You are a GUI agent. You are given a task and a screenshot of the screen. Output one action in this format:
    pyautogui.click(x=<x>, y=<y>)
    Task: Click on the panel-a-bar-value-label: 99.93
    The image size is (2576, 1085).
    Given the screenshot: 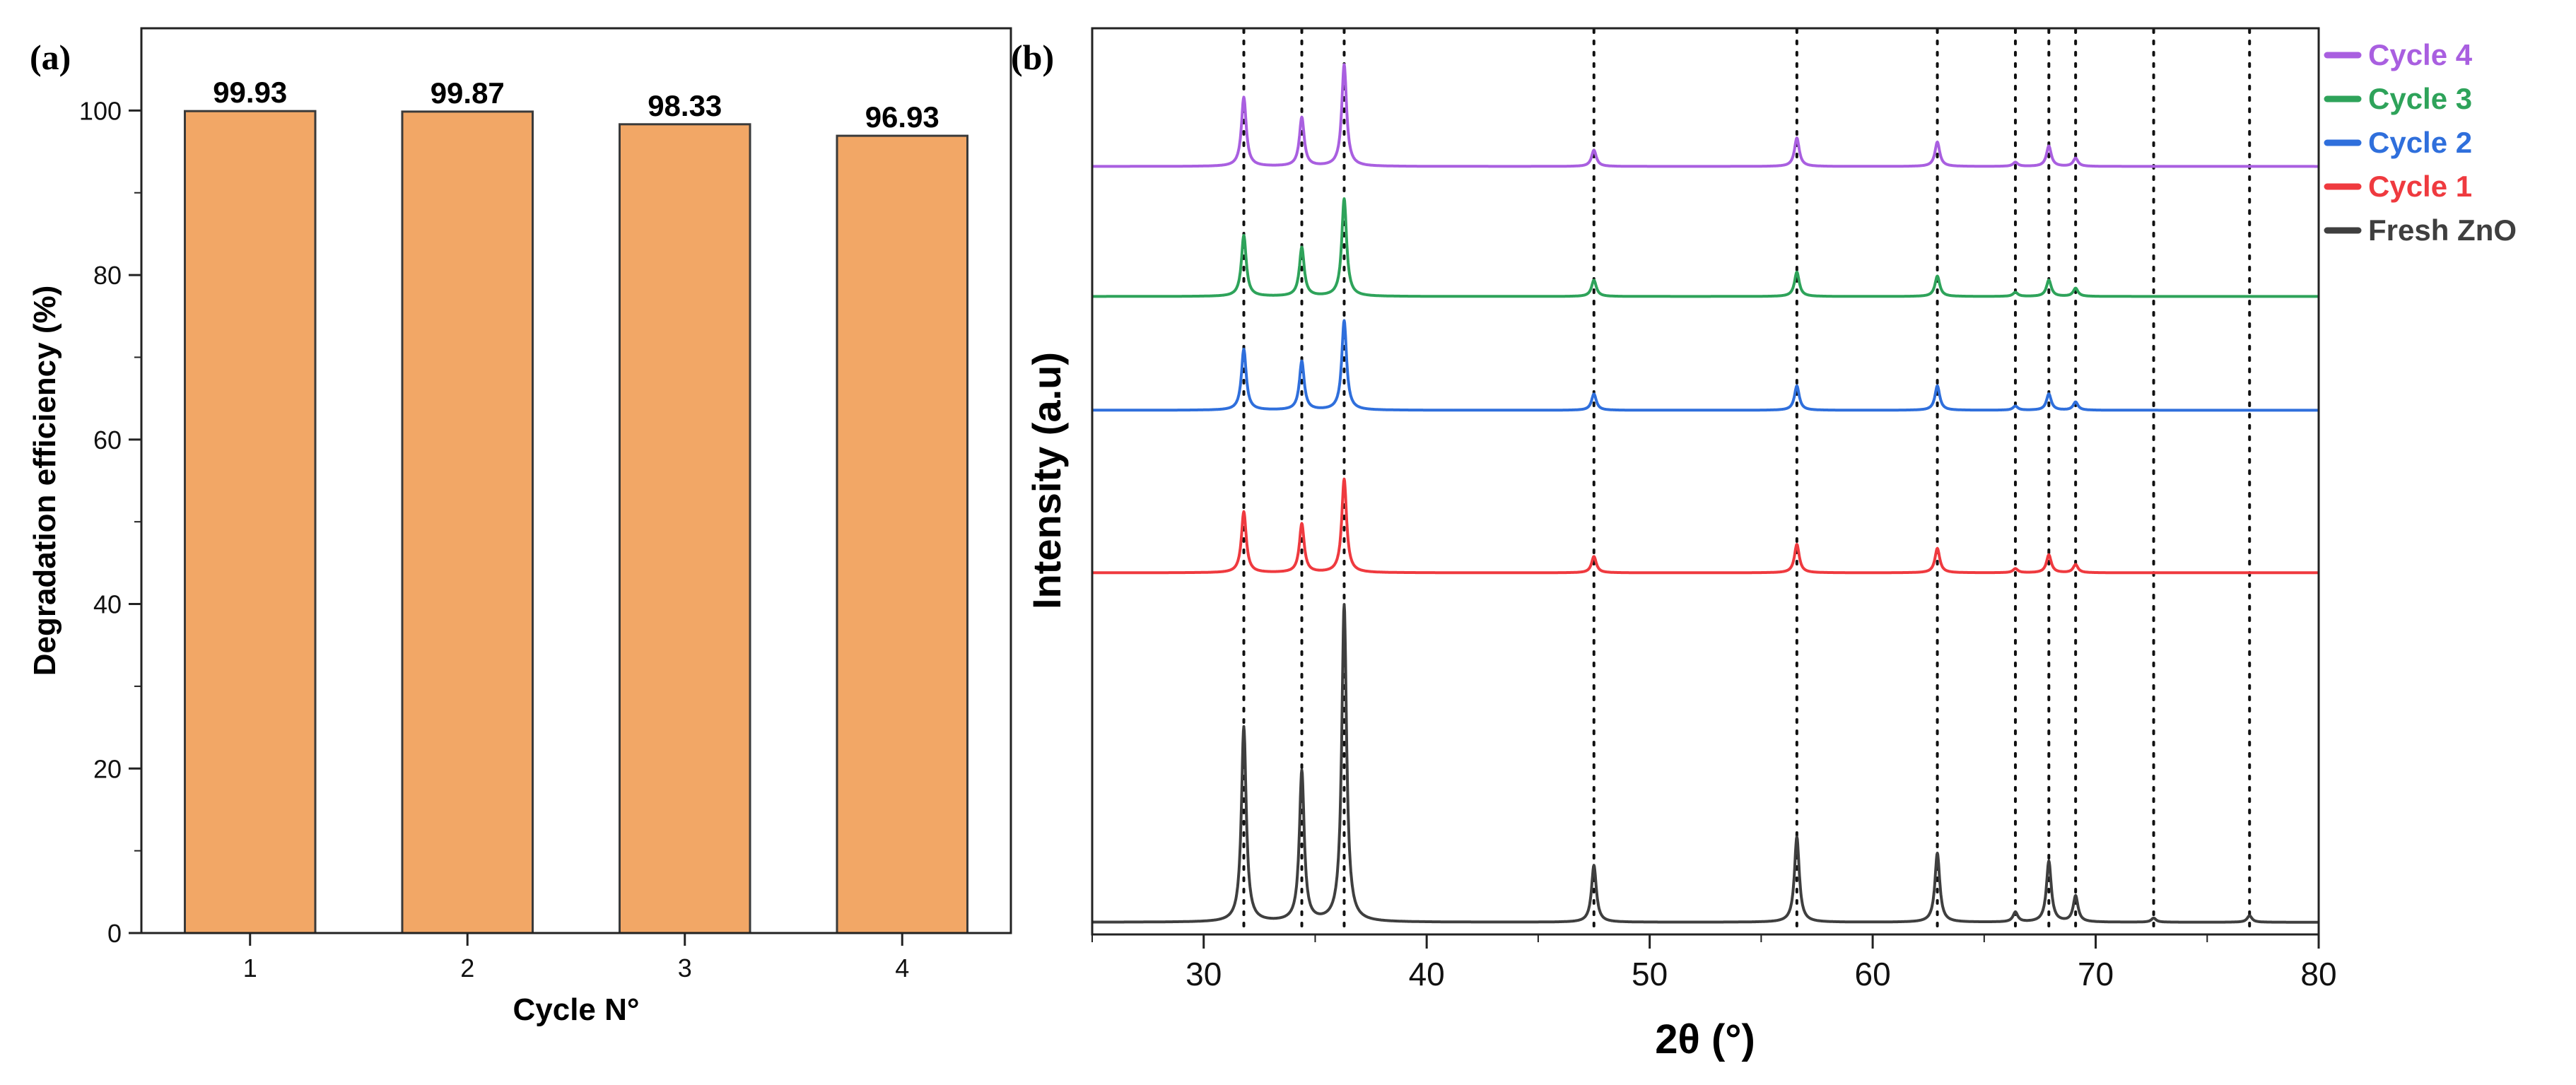 What is the action you would take?
    pyautogui.click(x=250, y=92)
    